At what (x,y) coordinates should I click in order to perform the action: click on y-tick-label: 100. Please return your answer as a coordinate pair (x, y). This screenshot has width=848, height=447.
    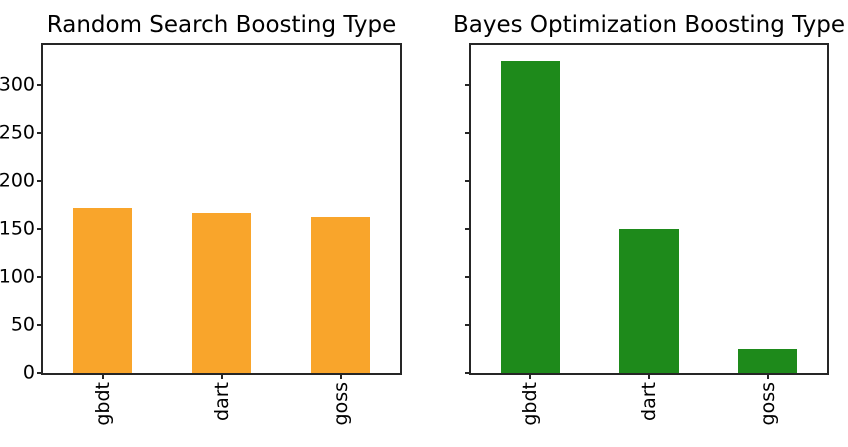
    Looking at the image, I should click on (17, 276).